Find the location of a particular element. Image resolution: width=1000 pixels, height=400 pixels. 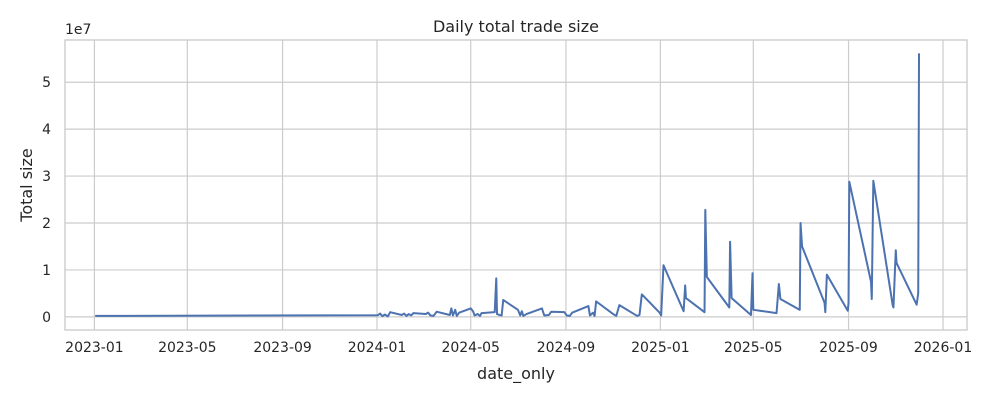

x-tick-label: 2023-01 is located at coordinates (94, 348).